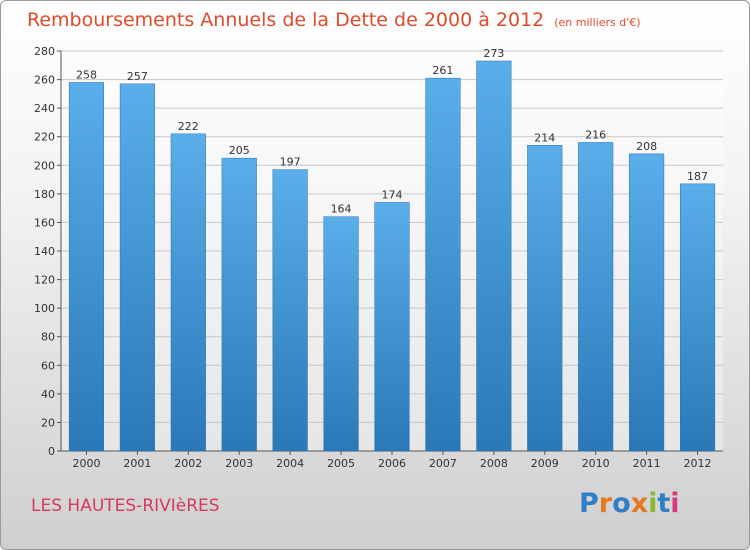 This screenshot has height=550, width=750. Describe the element at coordinates (44, 194) in the screenshot. I see `y-tick-label: 180` at that location.